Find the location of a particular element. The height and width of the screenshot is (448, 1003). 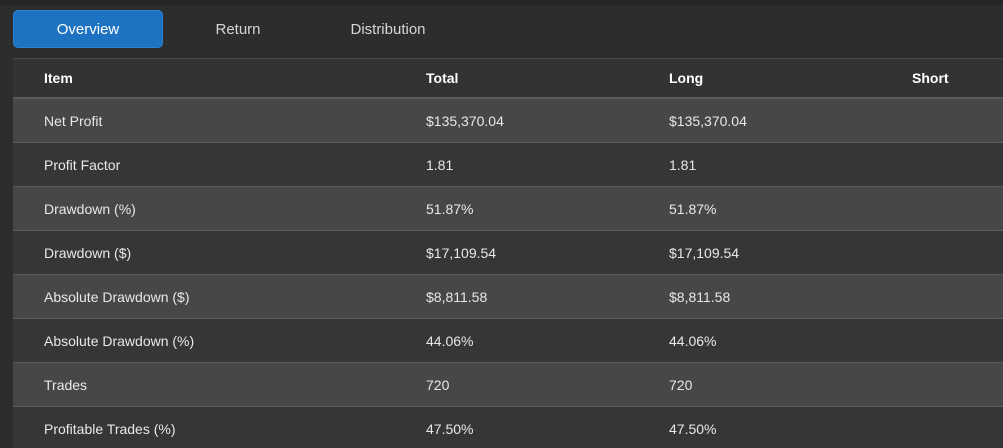

cell-total: $8,811.58 is located at coordinates (457, 296).